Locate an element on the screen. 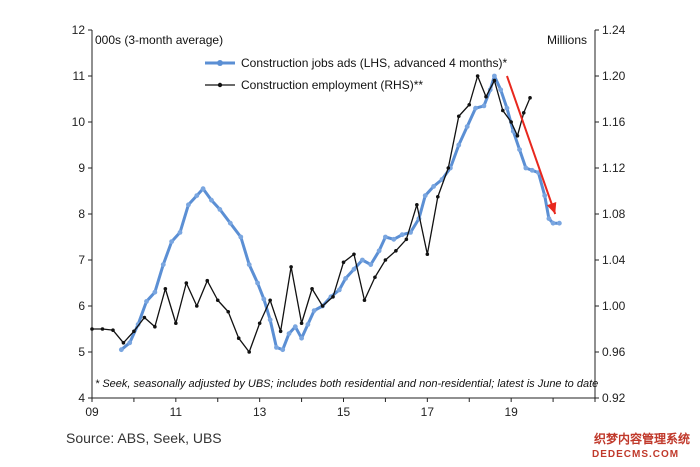  watermark-domain: DEDECMS.COM is located at coordinates (635, 454).